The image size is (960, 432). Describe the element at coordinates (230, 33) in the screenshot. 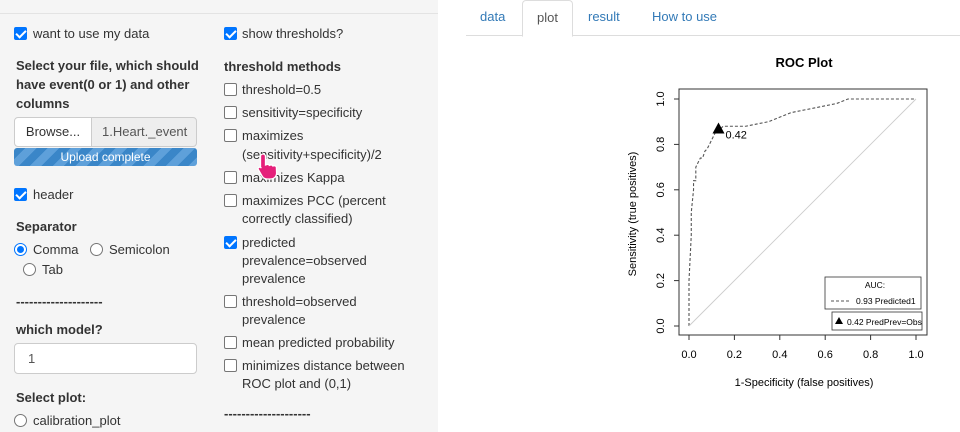

I see `show-thresholds-checkbox` at that location.